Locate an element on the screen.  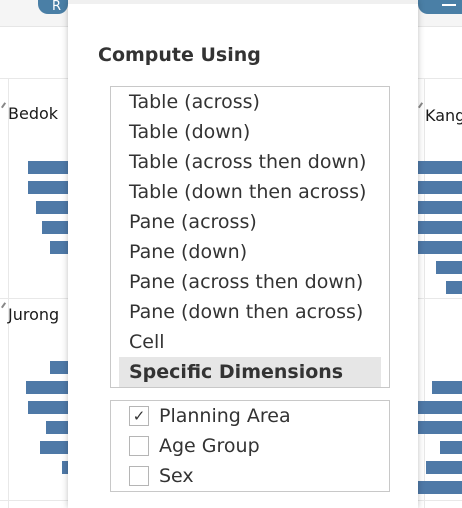
menu-icon is located at coordinates (449, 5).